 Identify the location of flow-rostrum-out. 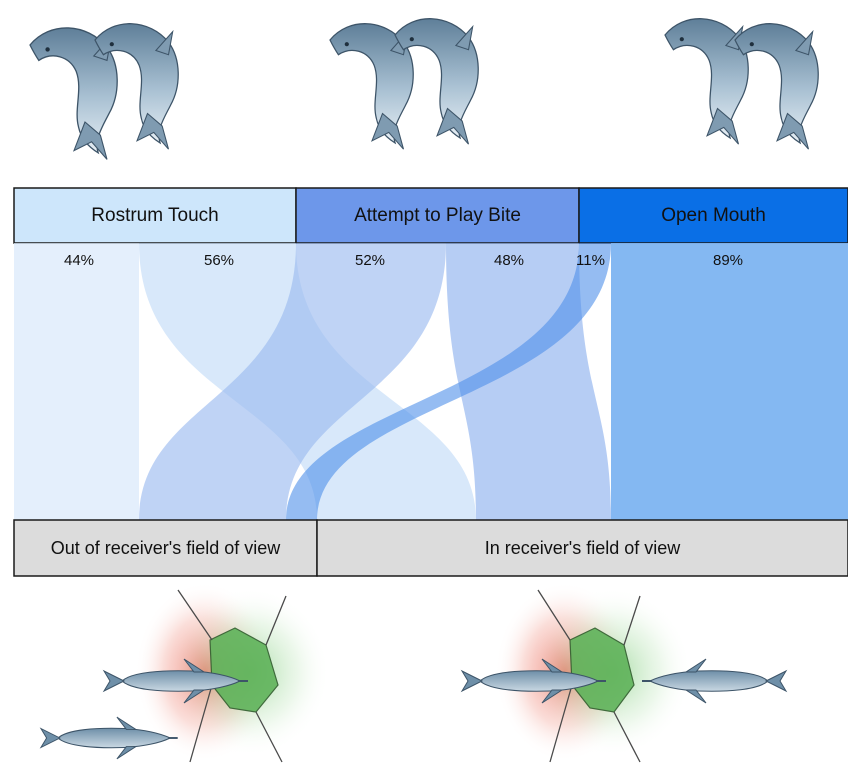
(76, 381).